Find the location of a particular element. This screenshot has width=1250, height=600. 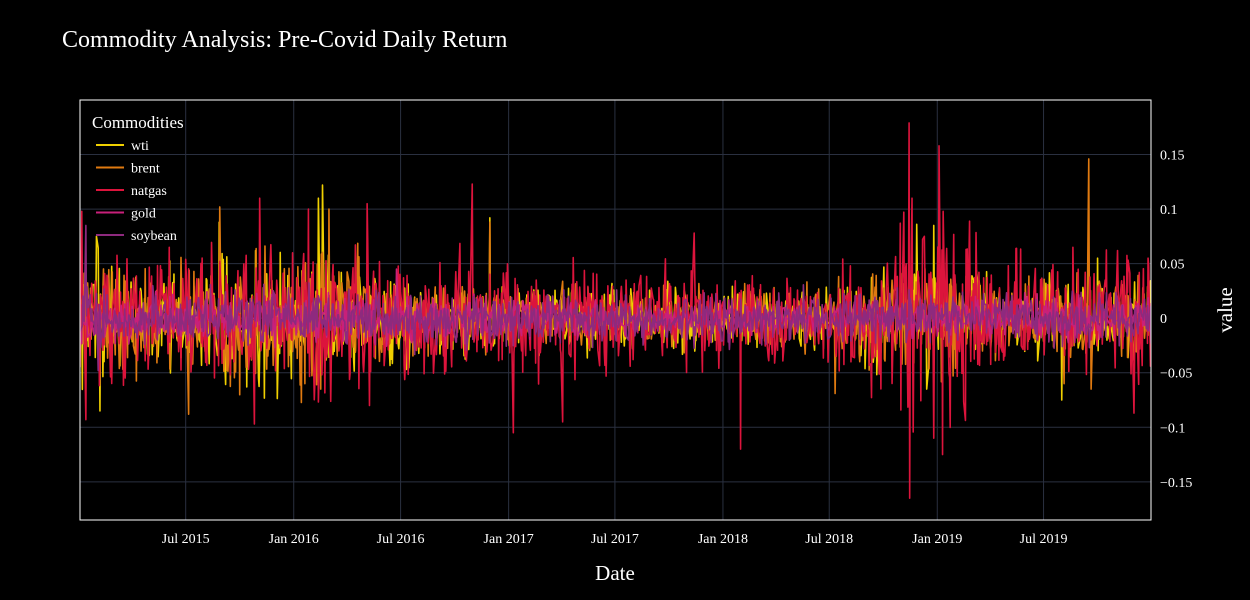

y-tick-label: −0.05 is located at coordinates (1176, 374).